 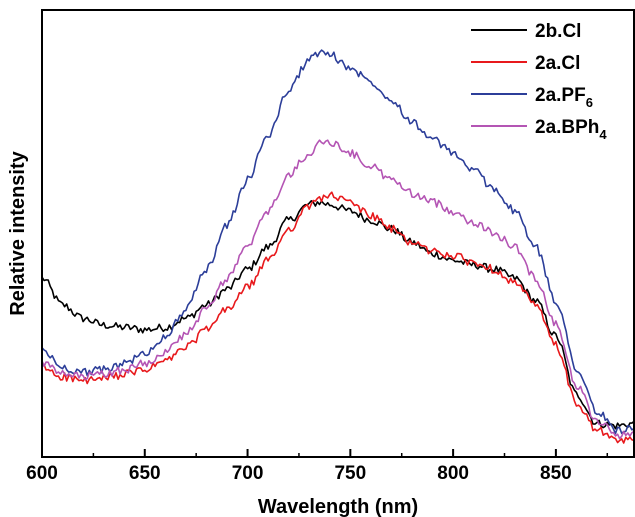 What do you see at coordinates (248, 473) in the screenshot?
I see `x-tick-label: 700` at bounding box center [248, 473].